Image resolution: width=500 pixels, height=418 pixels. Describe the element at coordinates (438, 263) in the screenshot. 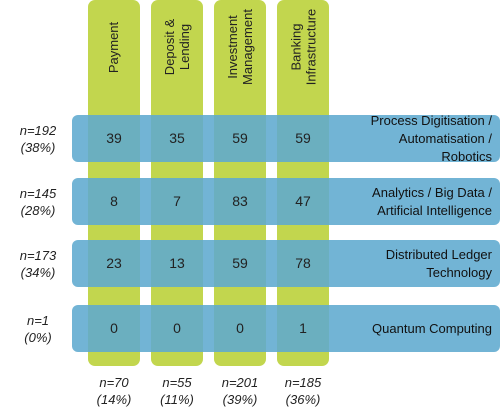

I see `row-category-label: Distributed Ledger Technology` at that location.